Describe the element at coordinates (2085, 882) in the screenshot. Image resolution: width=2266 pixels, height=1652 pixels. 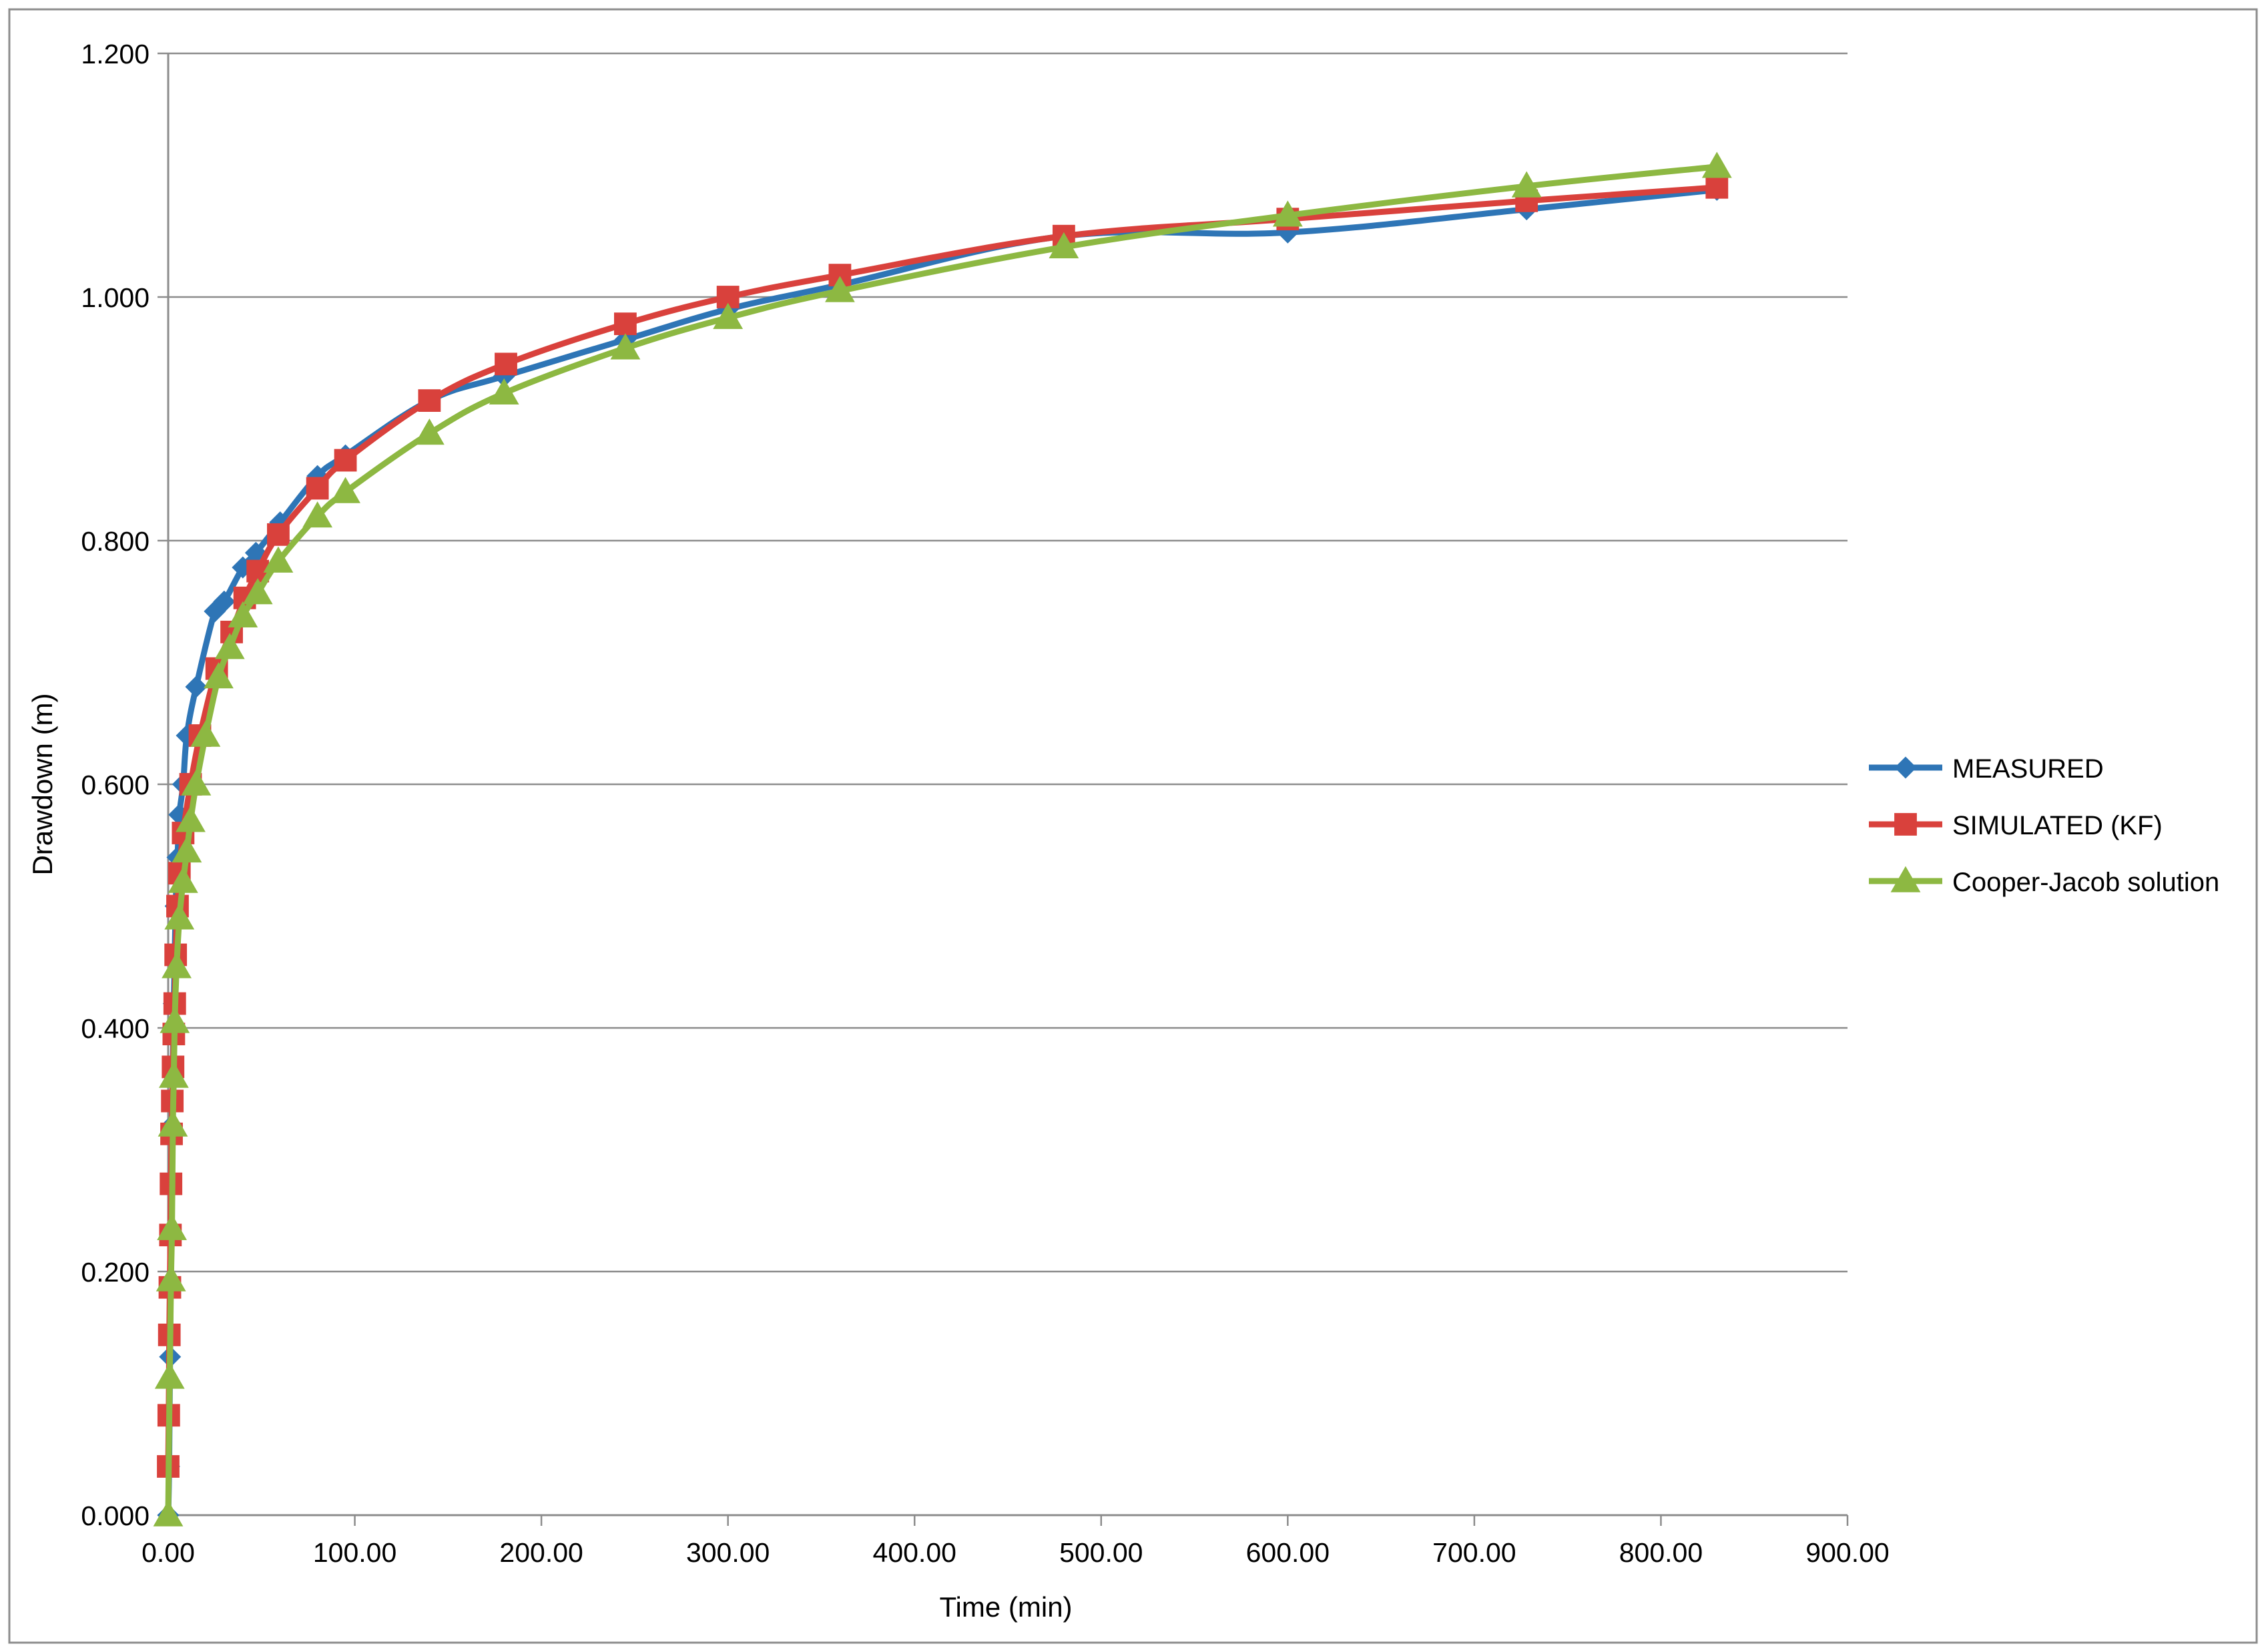
I see `legend-label-cooper-jacob-solution: Cooper-Jacob solution` at that location.